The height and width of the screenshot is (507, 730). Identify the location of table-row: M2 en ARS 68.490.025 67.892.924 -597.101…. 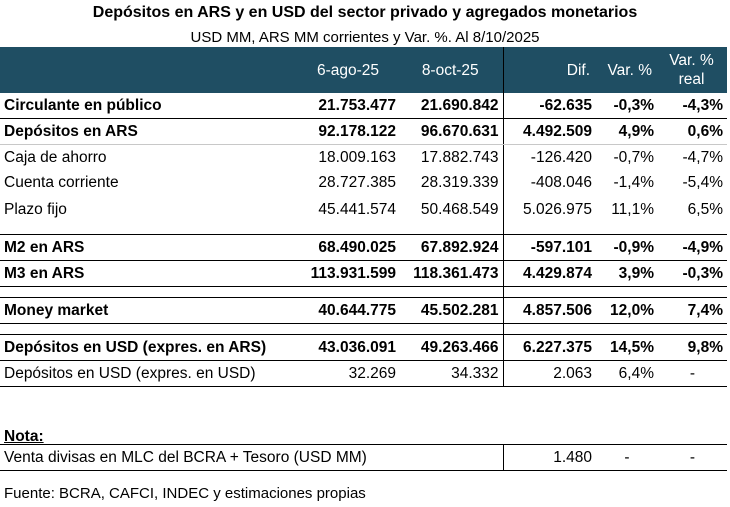
(363, 247).